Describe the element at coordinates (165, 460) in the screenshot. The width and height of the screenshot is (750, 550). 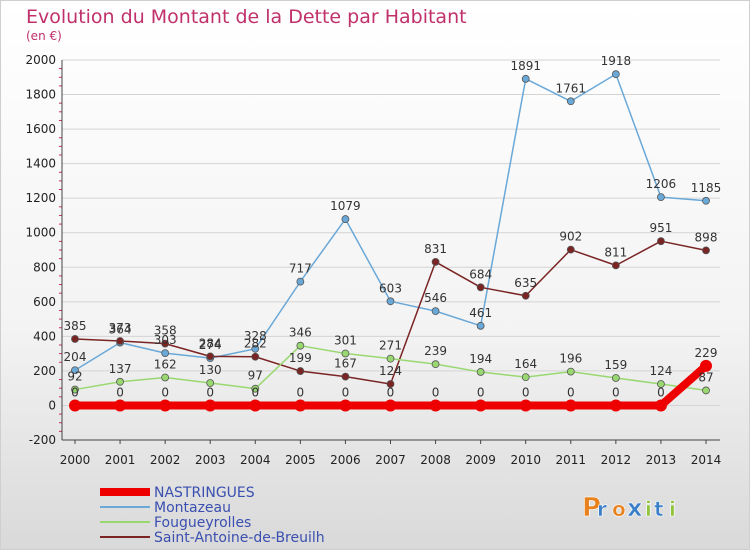
I see `x-tick-label: 2002` at that location.